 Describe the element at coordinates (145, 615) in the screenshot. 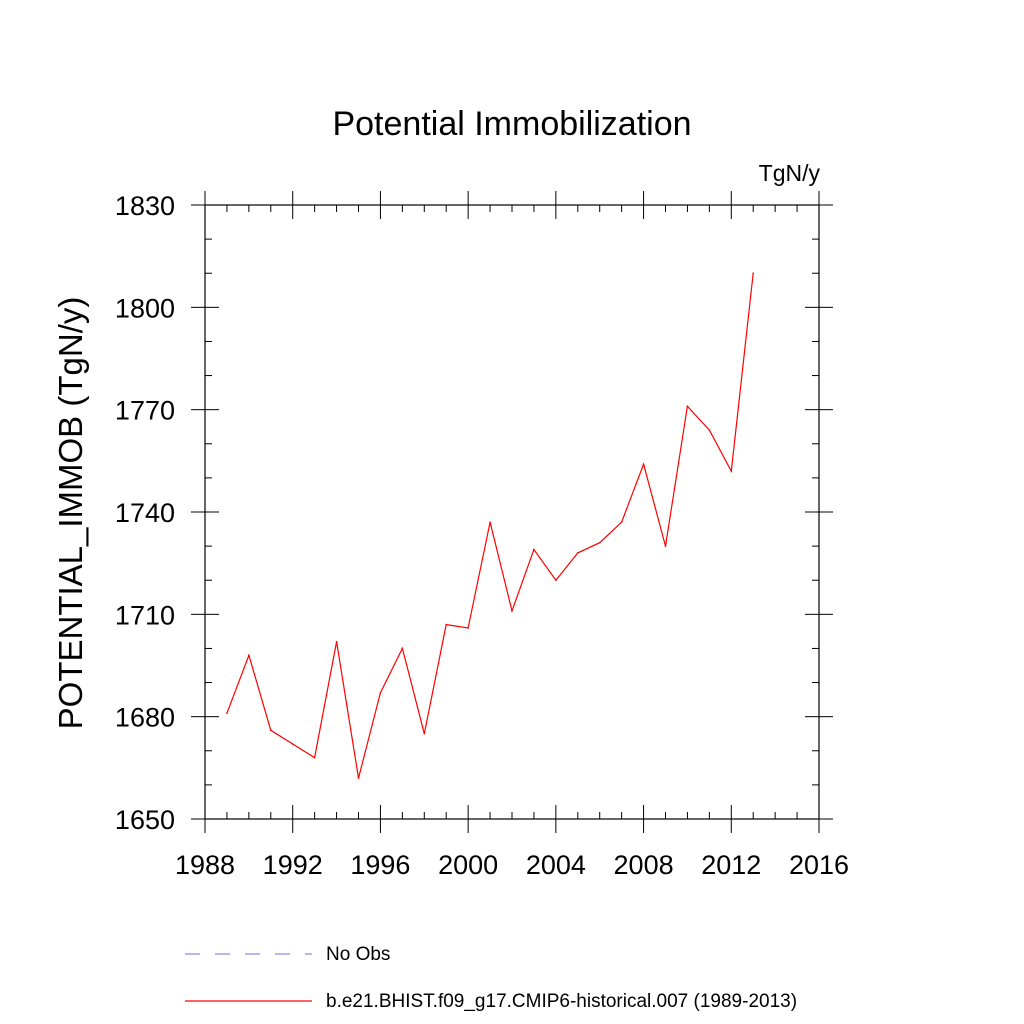

I see `y-tick-label: 1710` at that location.